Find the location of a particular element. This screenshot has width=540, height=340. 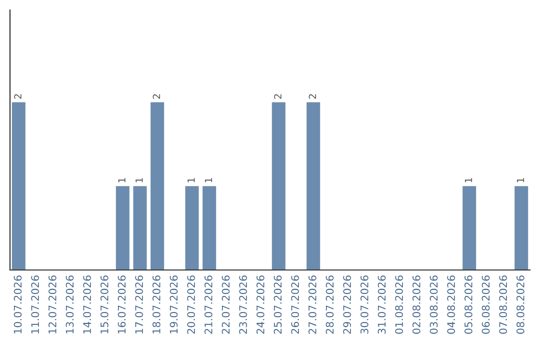

x-tick-label: 06.08.2026 is located at coordinates (486, 305).